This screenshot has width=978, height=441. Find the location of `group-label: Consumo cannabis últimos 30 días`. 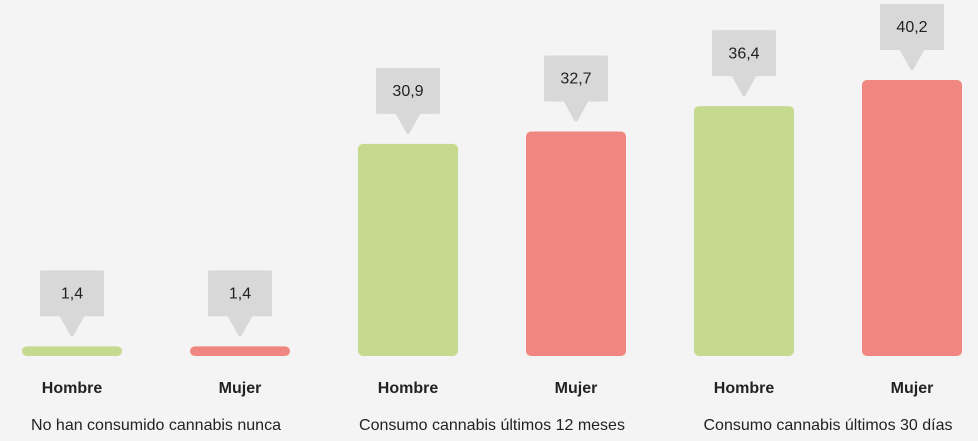

group-label: Consumo cannabis últimos 30 días is located at coordinates (827, 425).